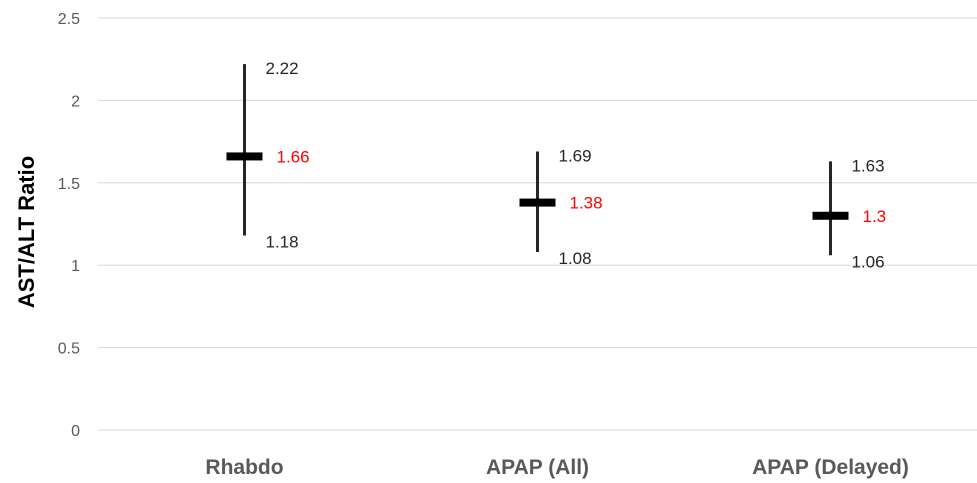 This screenshot has height=483, width=977. Describe the element at coordinates (75, 431) in the screenshot. I see `y-tick-label: 0` at that location.